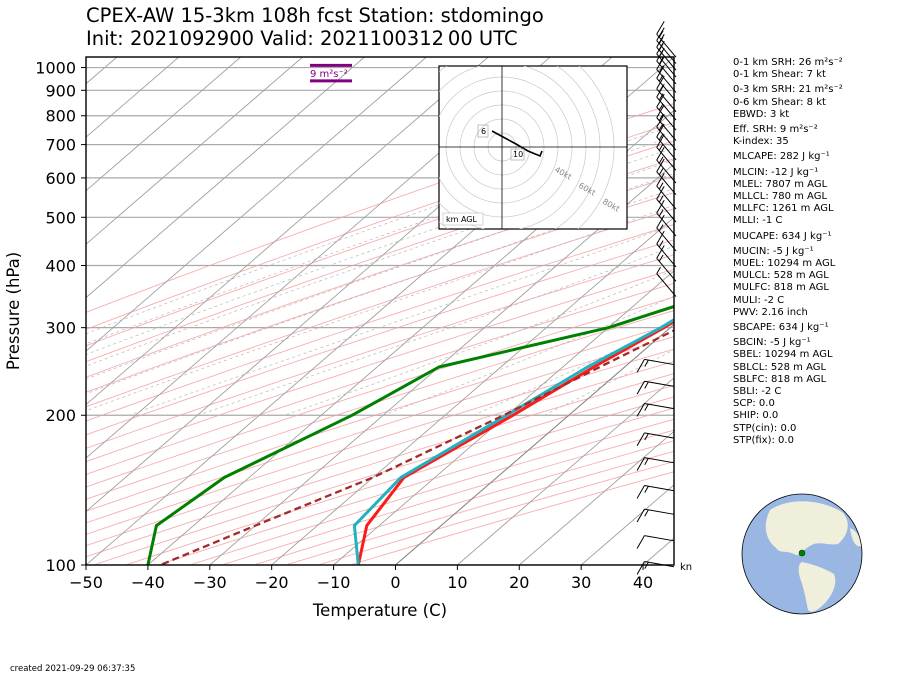 Image resolution: width=906 pixels, height=675 pixels. I want to click on parameter-line: MLCAPE: 282 J kg⁻¹, so click(781, 157).